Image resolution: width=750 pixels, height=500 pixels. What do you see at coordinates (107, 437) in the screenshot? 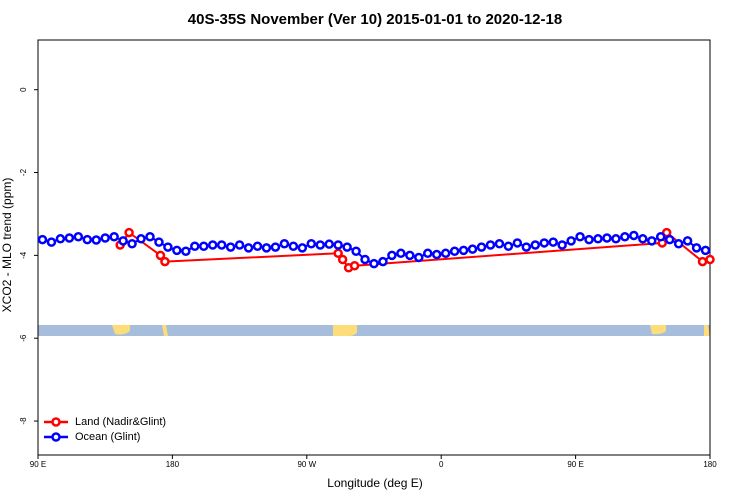
I see `legend-label: Ocean (Glint)` at bounding box center [107, 437].